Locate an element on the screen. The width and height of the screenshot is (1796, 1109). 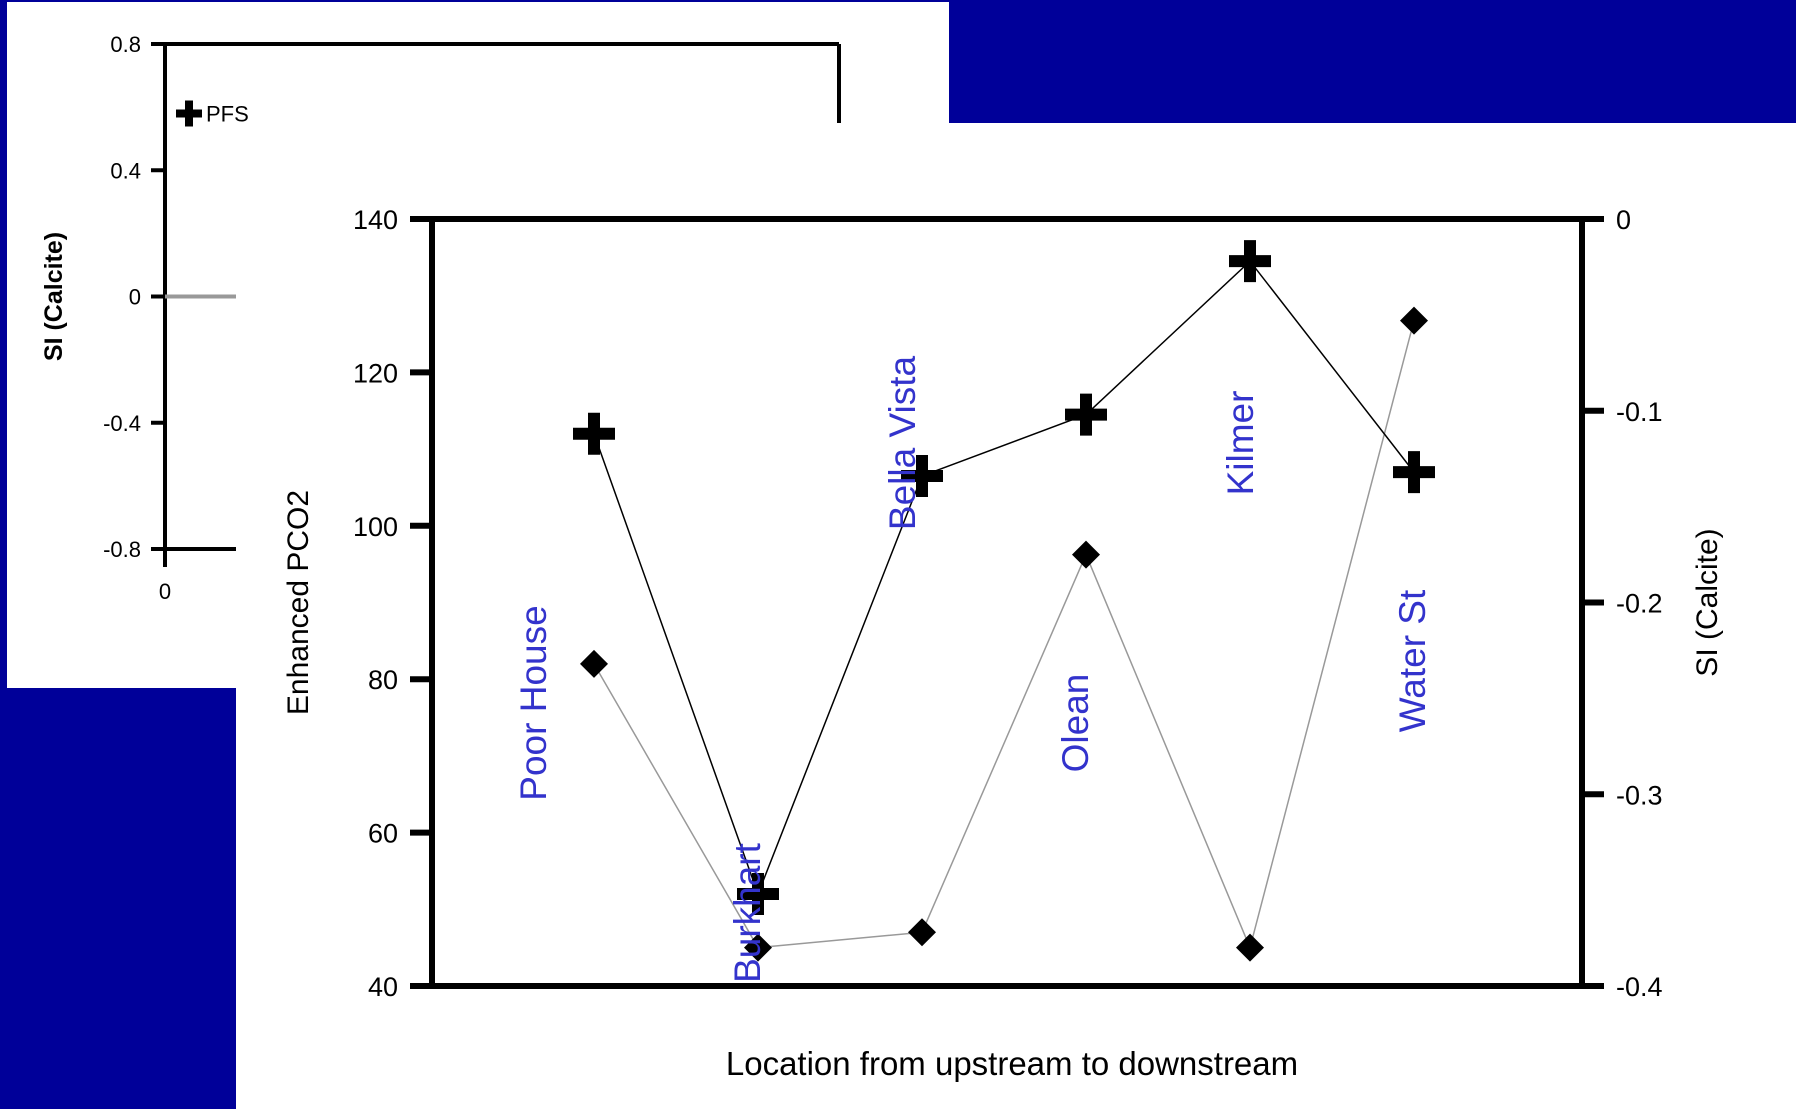
left-y-tick-label: 100 is located at coordinates (375, 527).